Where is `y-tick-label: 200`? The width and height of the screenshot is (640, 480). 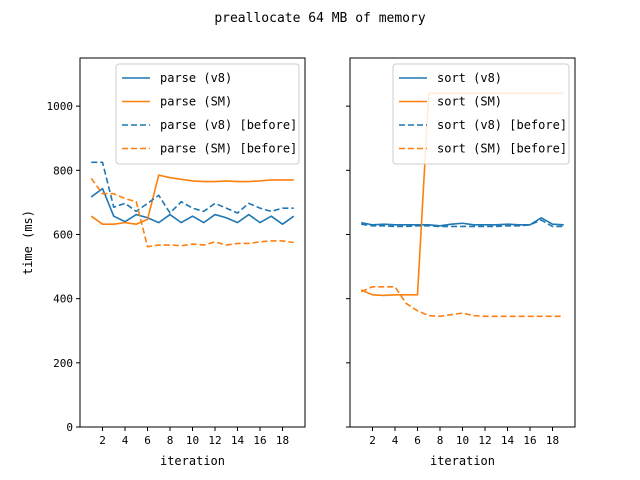 y-tick-label: 200 is located at coordinates (63, 363).